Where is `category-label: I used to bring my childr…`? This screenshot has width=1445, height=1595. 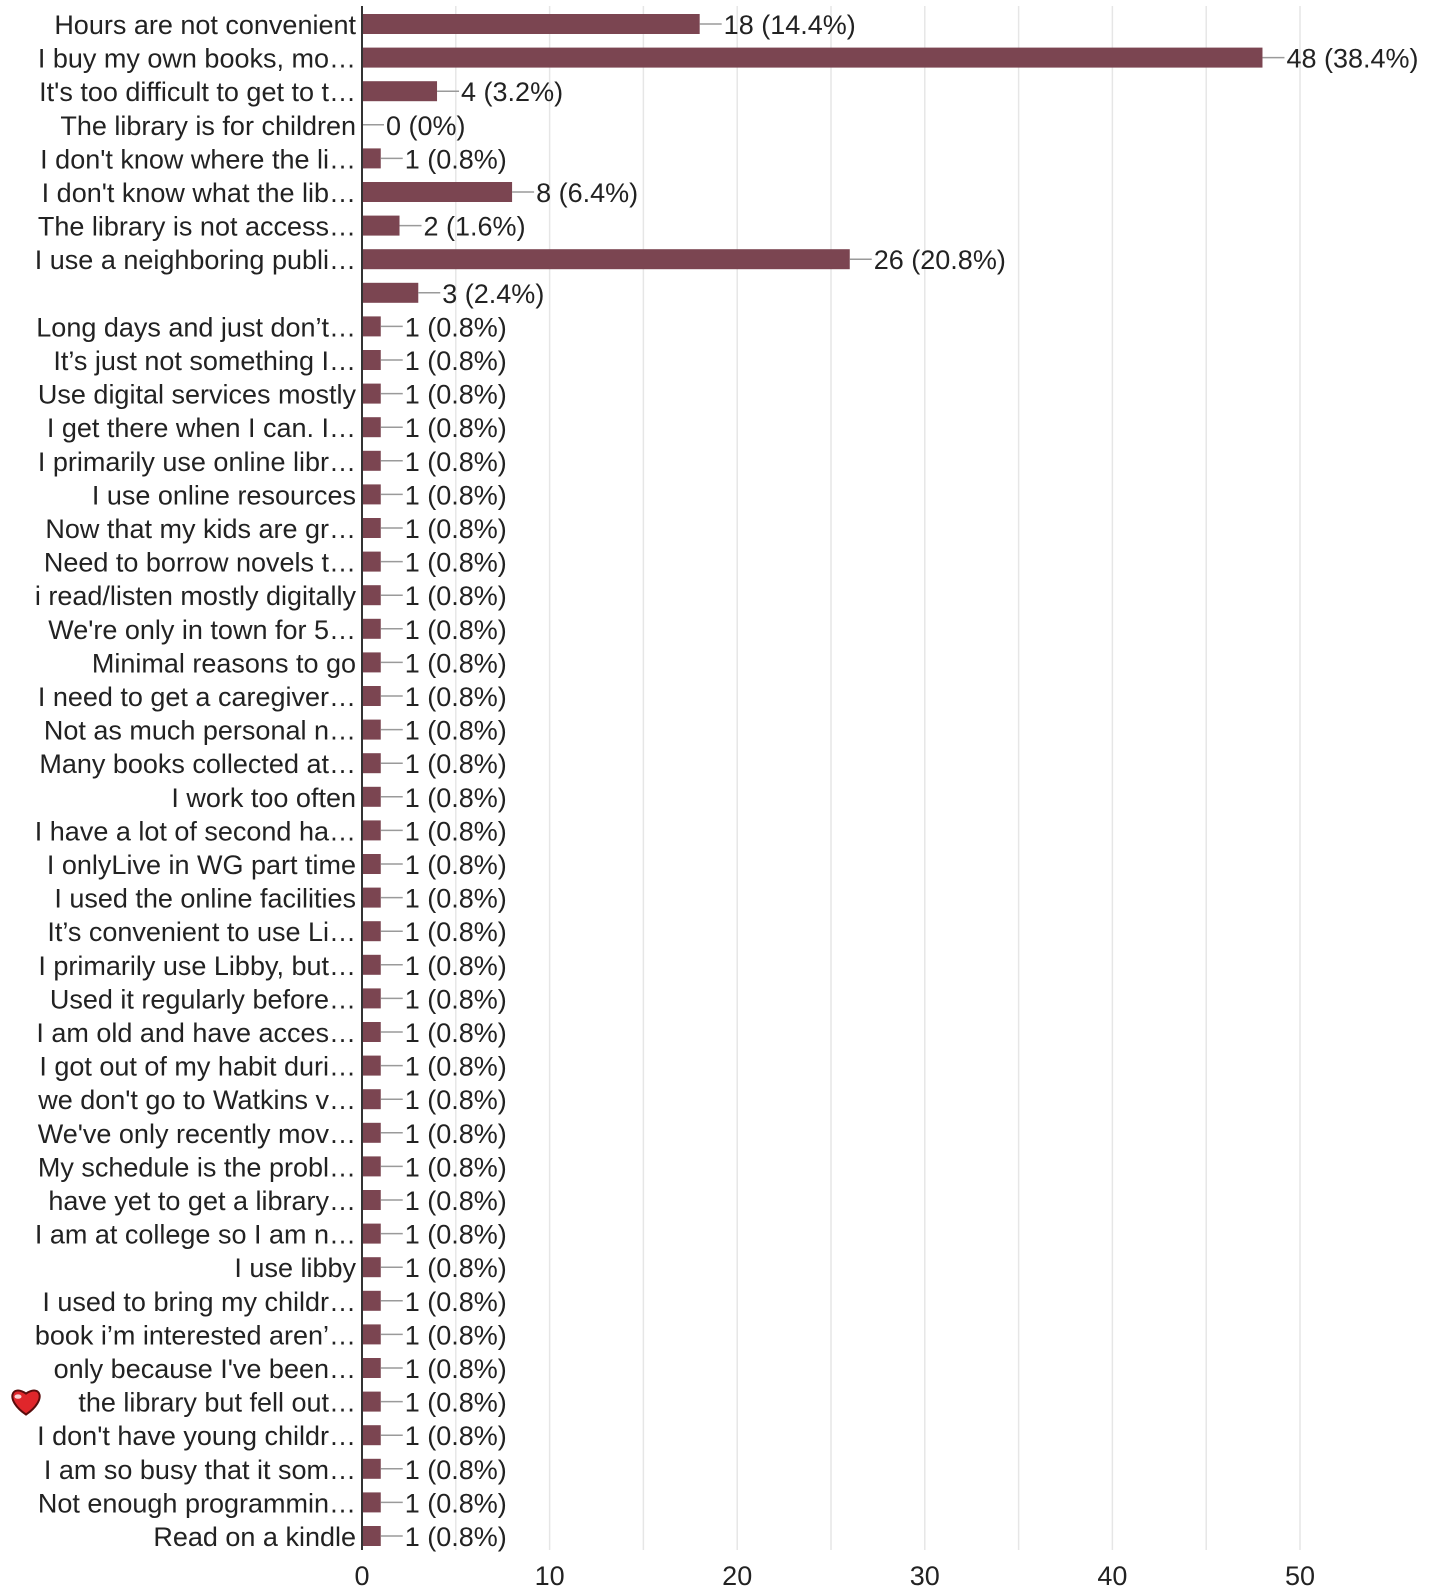
category-label: I used to bring my childr… is located at coordinates (199, 1302).